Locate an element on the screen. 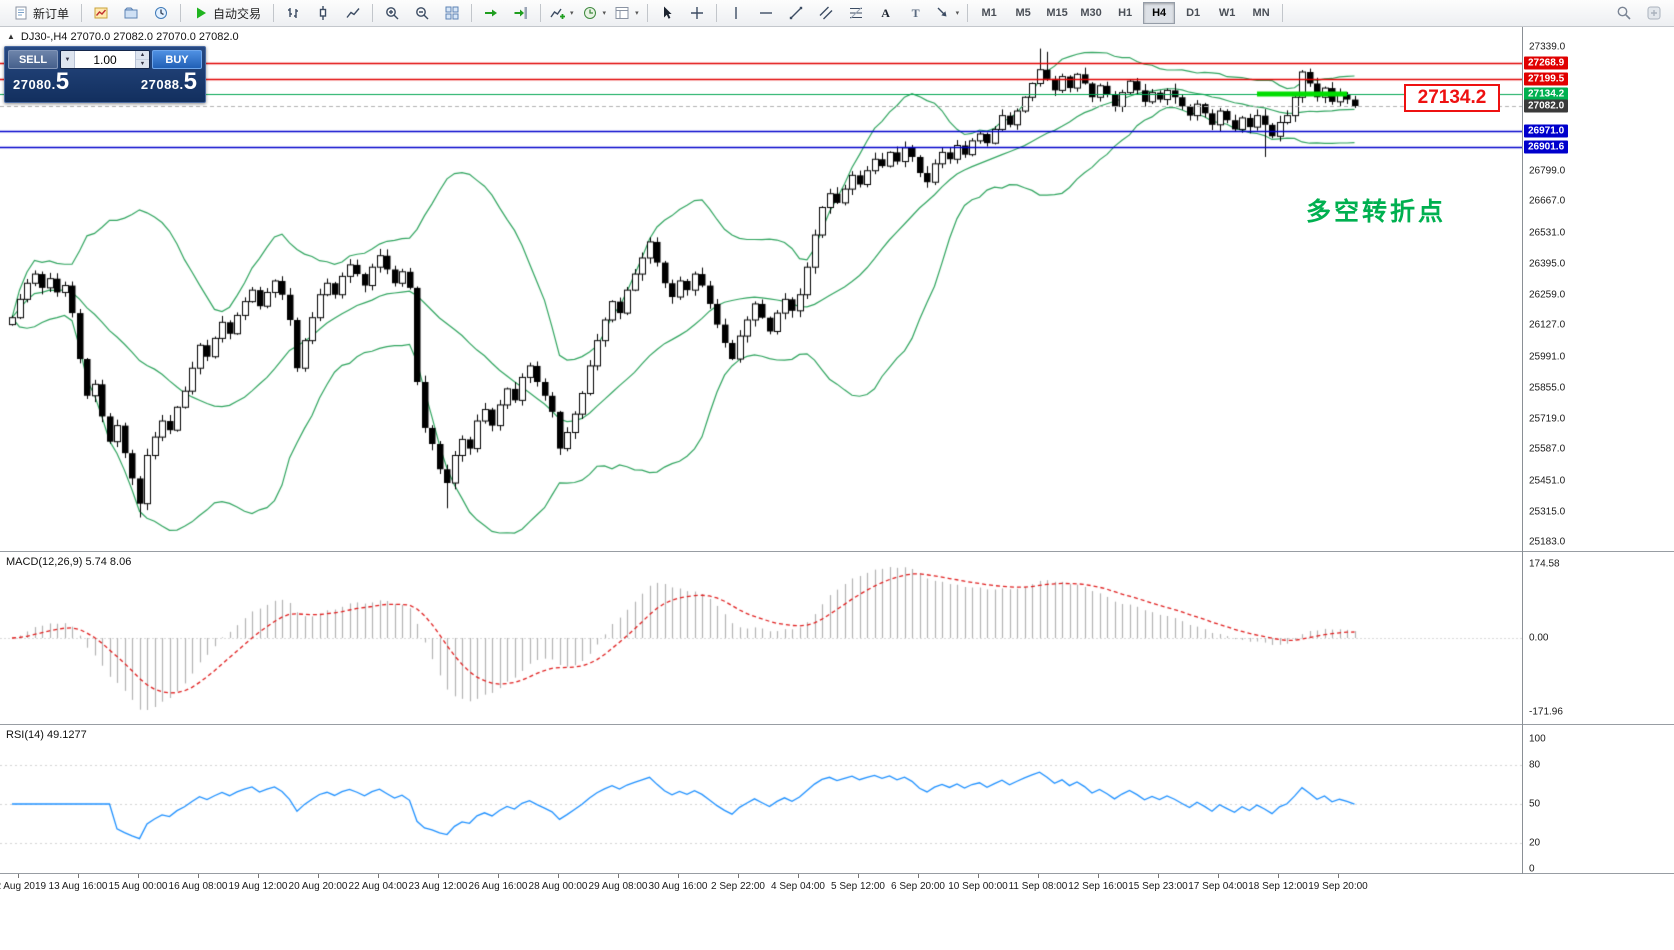  cursor-icon is located at coordinates (667, 13).